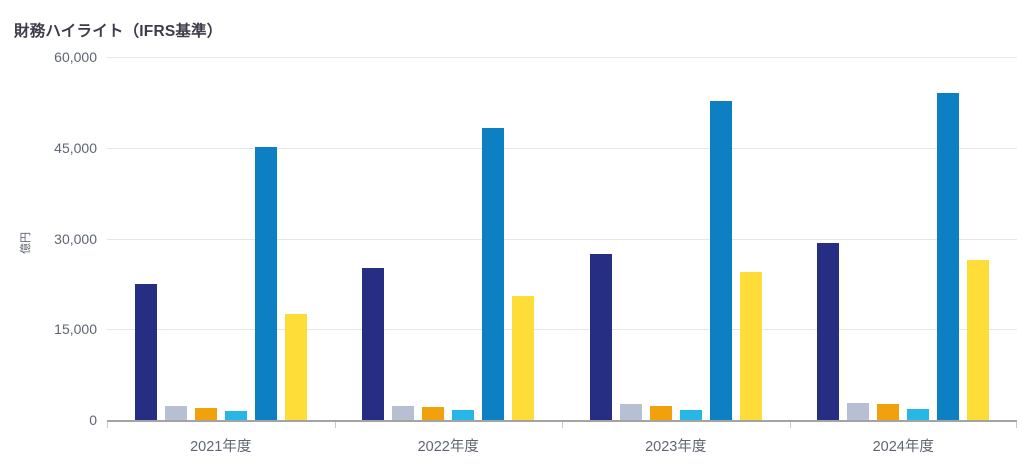 This screenshot has height=465, width=1024. What do you see at coordinates (918, 414) in the screenshot?
I see `bar-series-4-cyan-2024年度` at bounding box center [918, 414].